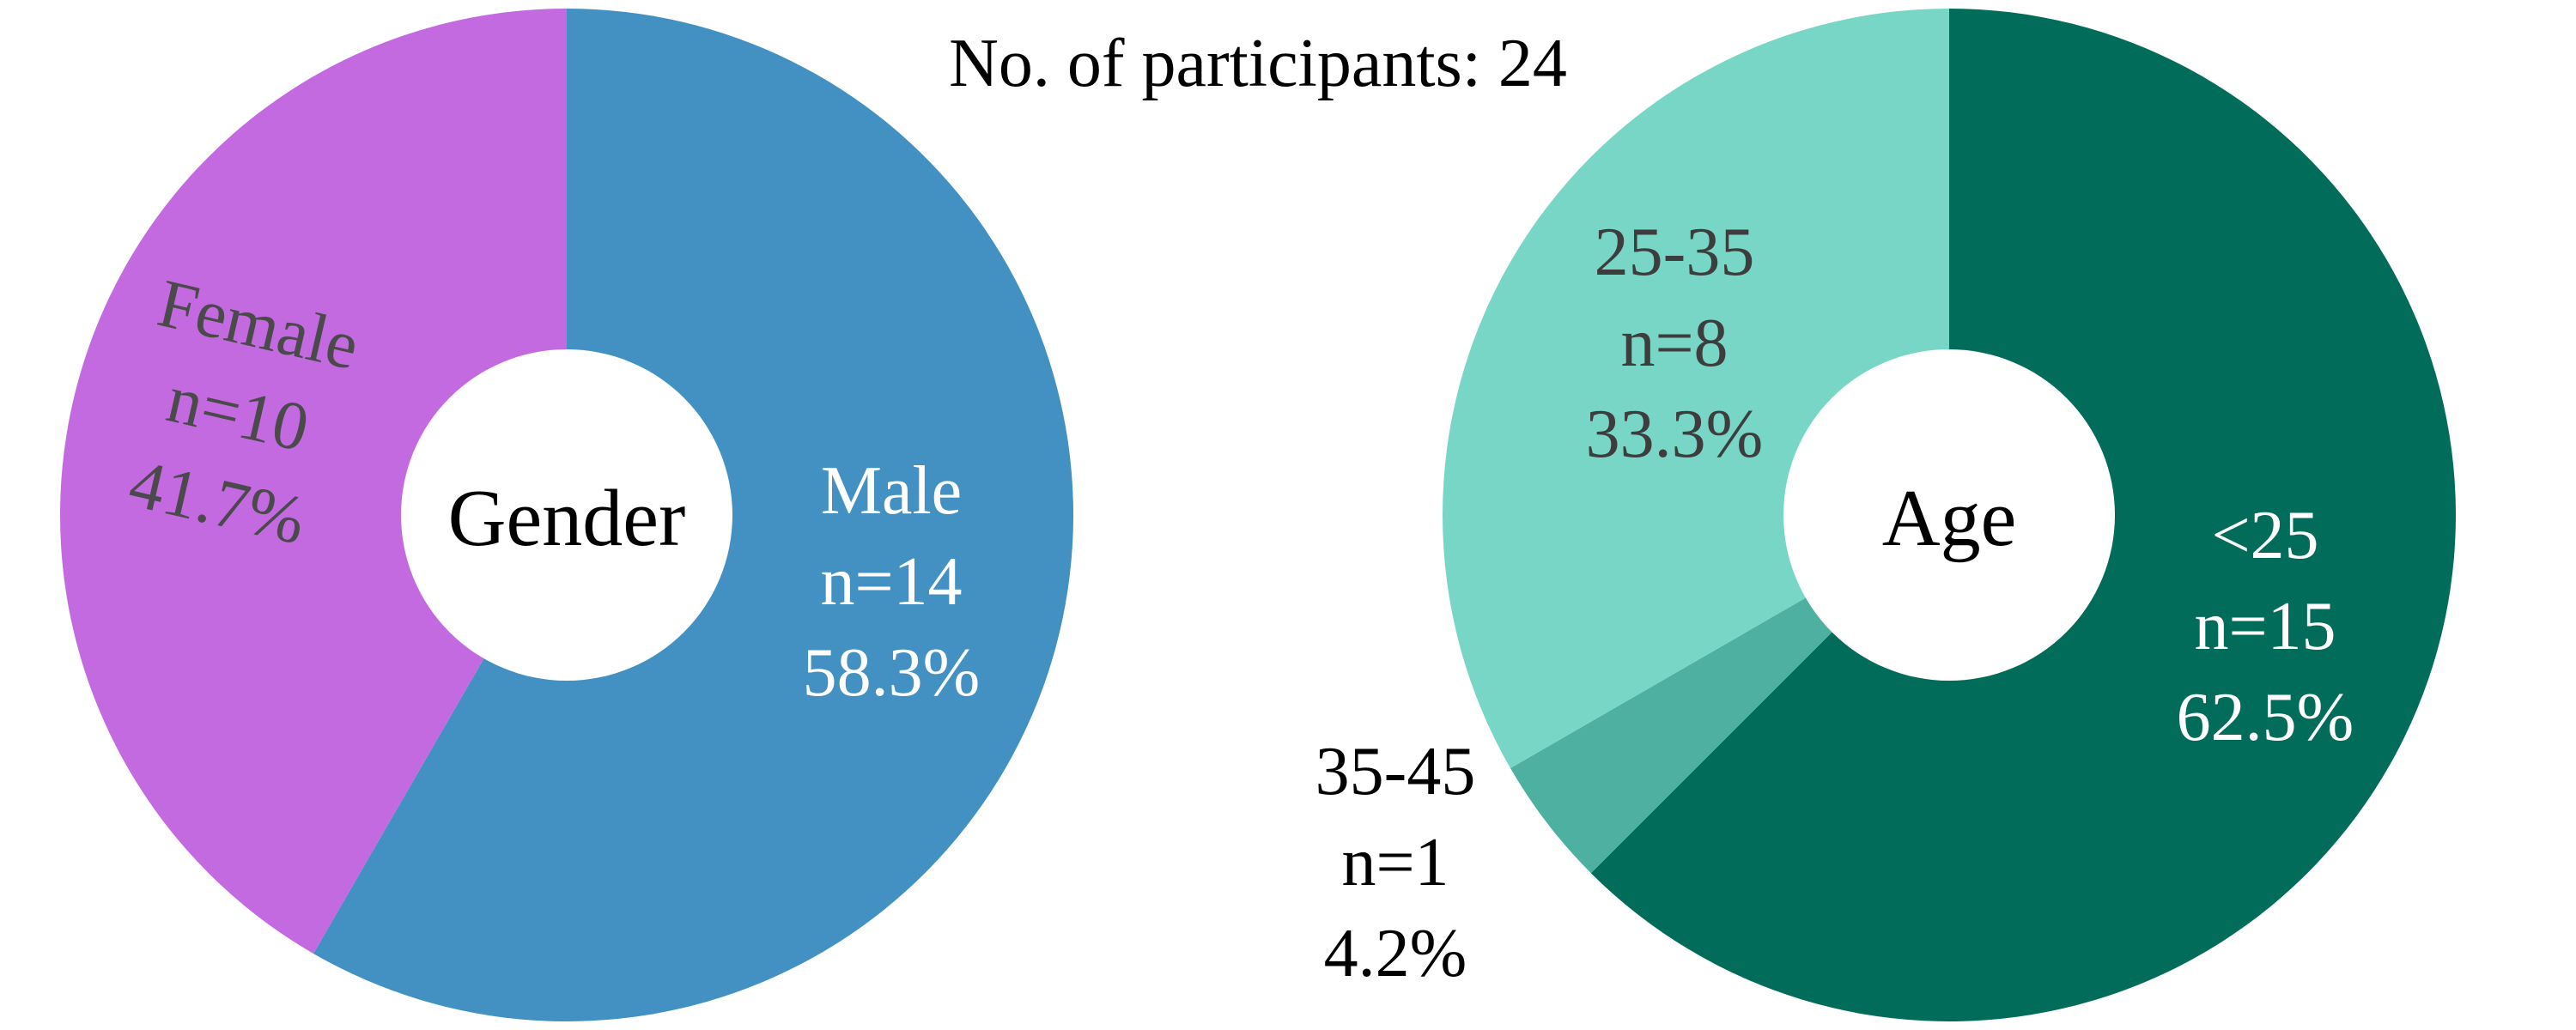 The image size is (2576, 1030). I want to click on slice-label-line: n=14, so click(891, 582).